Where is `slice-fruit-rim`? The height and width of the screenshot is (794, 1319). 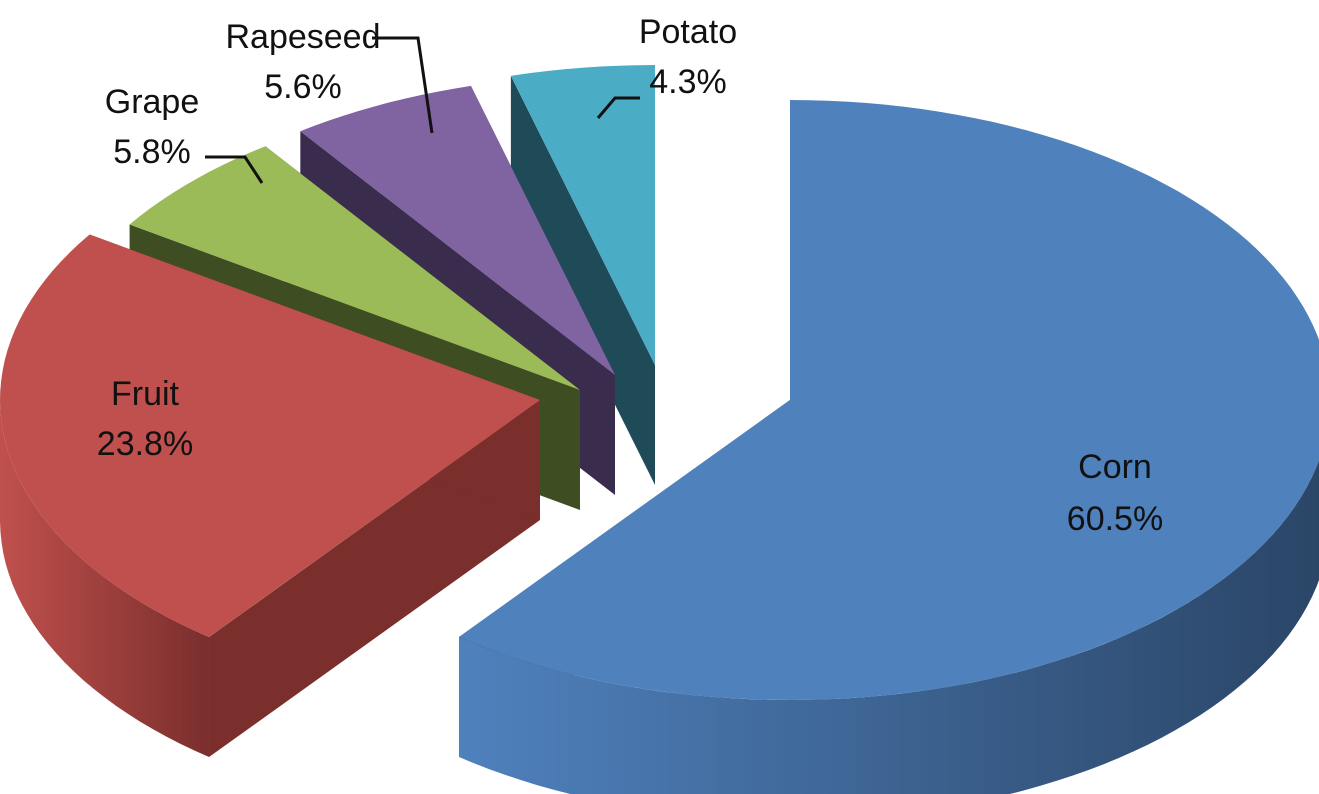 slice-fruit-rim is located at coordinates (104, 579).